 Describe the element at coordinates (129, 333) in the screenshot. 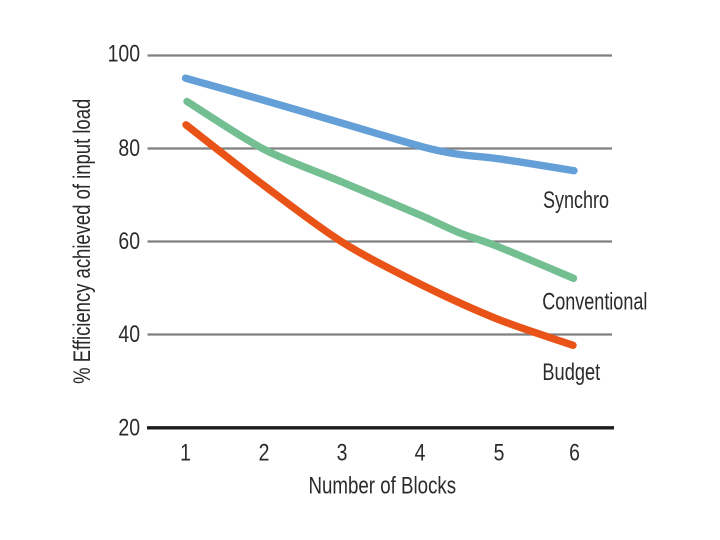

I see `svg-text: 40` at that location.